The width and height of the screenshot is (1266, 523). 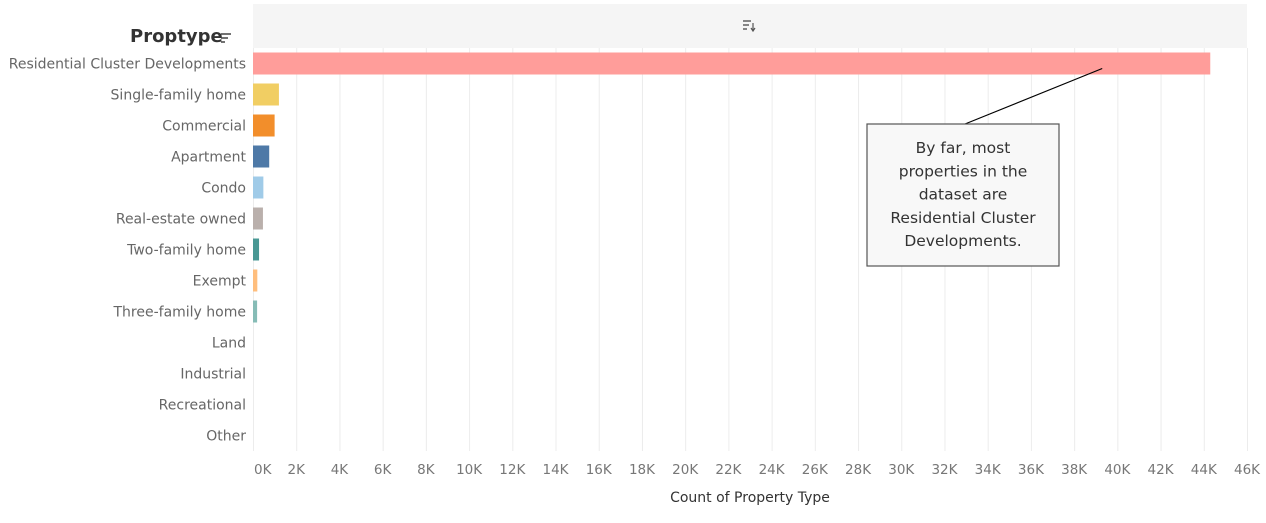 I want to click on annotation-pointer, so click(x=1033, y=96).